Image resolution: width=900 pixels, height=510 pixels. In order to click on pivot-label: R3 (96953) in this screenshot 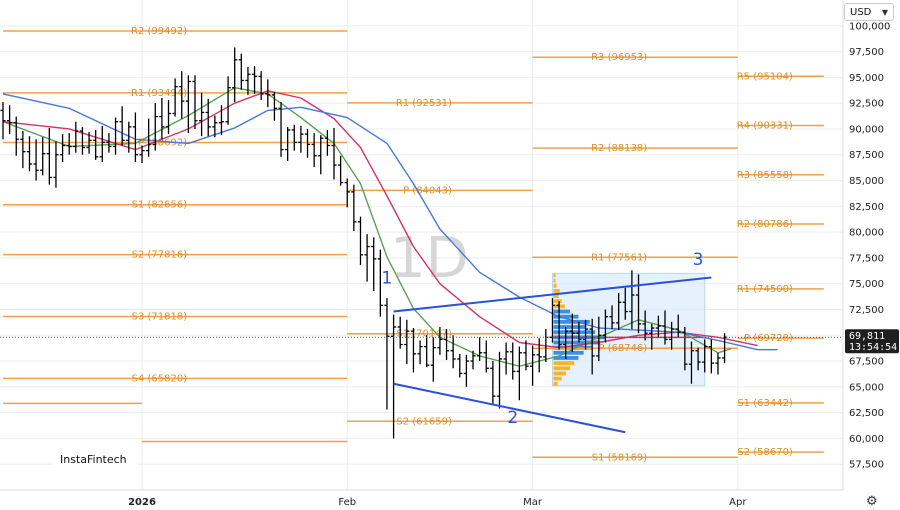, I will do `click(619, 57)`.